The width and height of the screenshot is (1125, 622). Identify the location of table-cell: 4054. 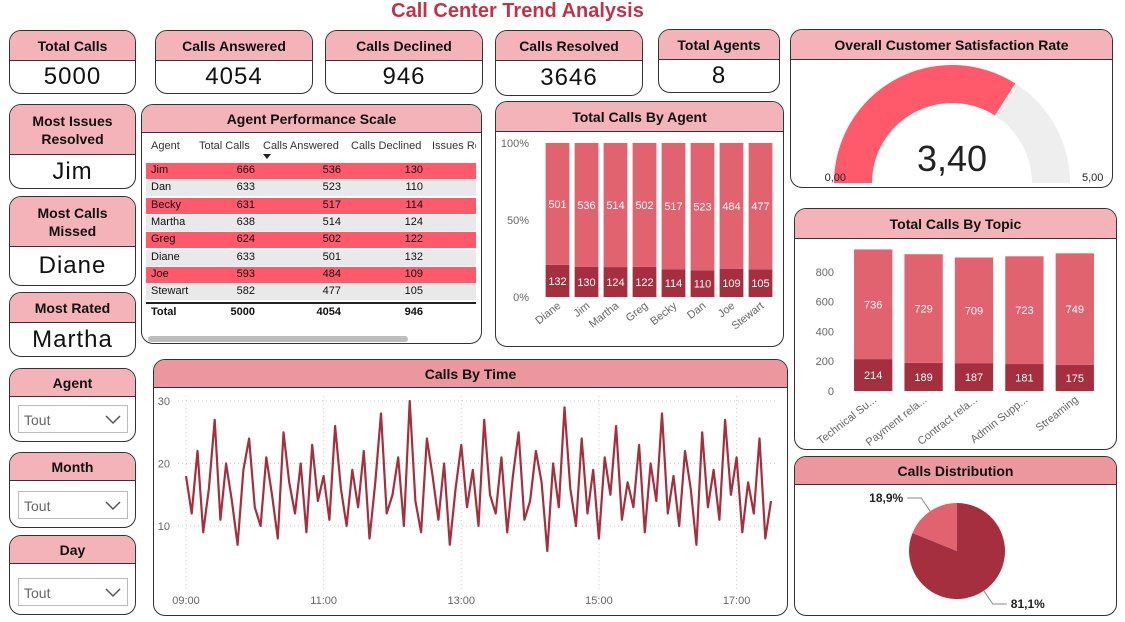
(328, 312).